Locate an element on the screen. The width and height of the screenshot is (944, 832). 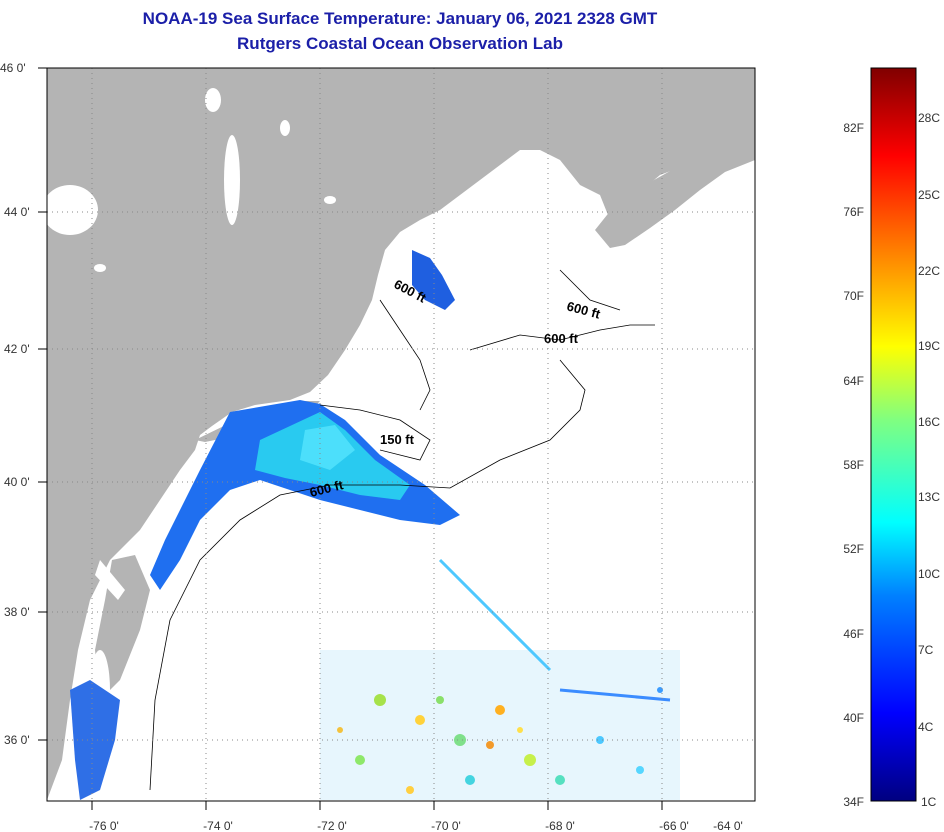
colorbar-c-label: 10C is located at coordinates (929, 574).